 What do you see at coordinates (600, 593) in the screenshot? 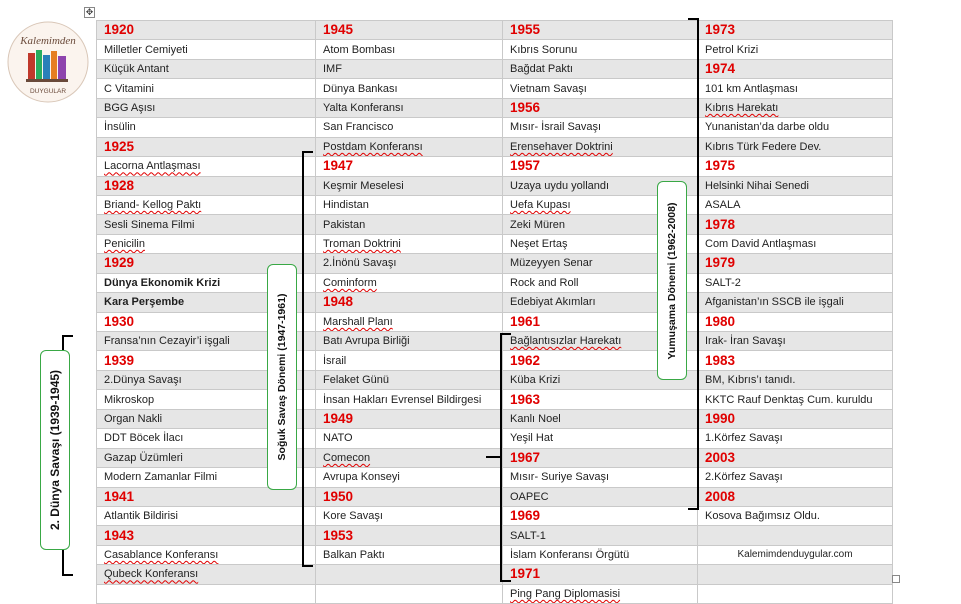
I see `event-cell: Ping Pang Diplomasisi` at bounding box center [600, 593].